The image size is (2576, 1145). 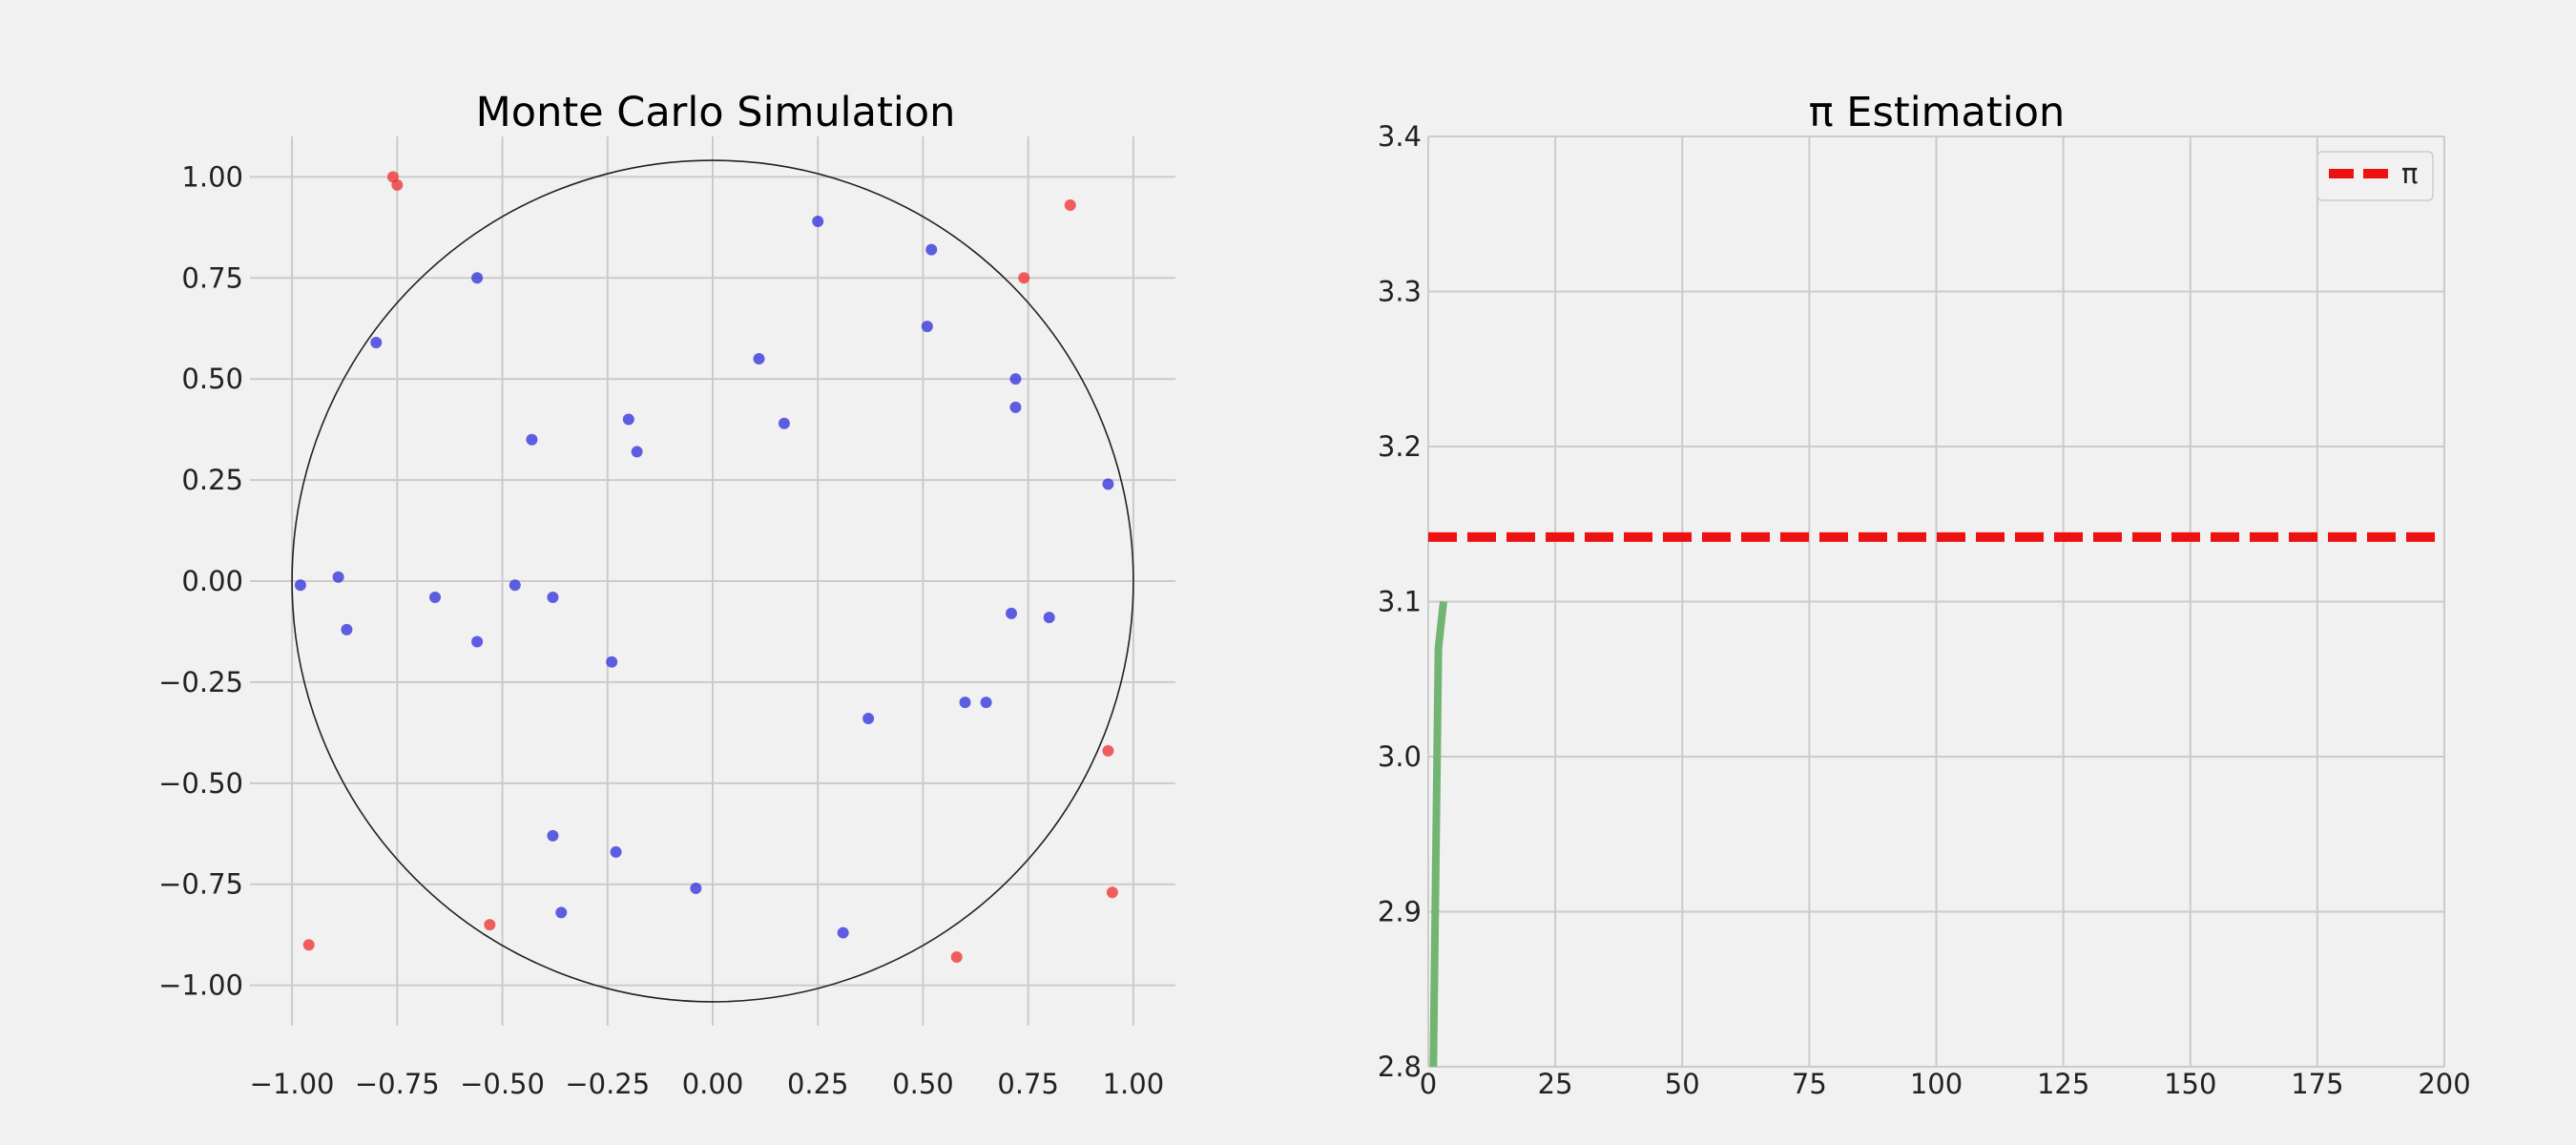 What do you see at coordinates (716, 113) in the screenshot?
I see `scatter-chart-title: Monte Carlo Simulation` at bounding box center [716, 113].